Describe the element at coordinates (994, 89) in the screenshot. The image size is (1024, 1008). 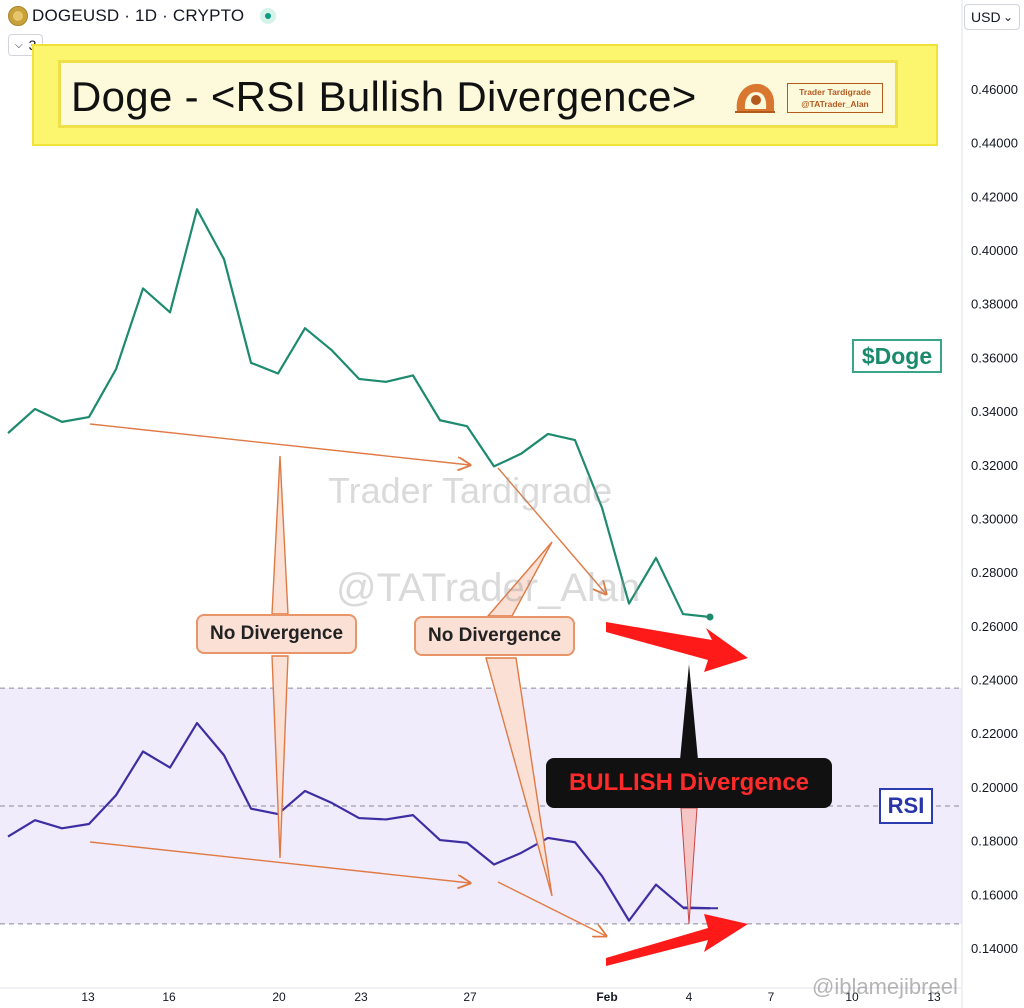
I see `y-tick-label: 0.46000` at that location.